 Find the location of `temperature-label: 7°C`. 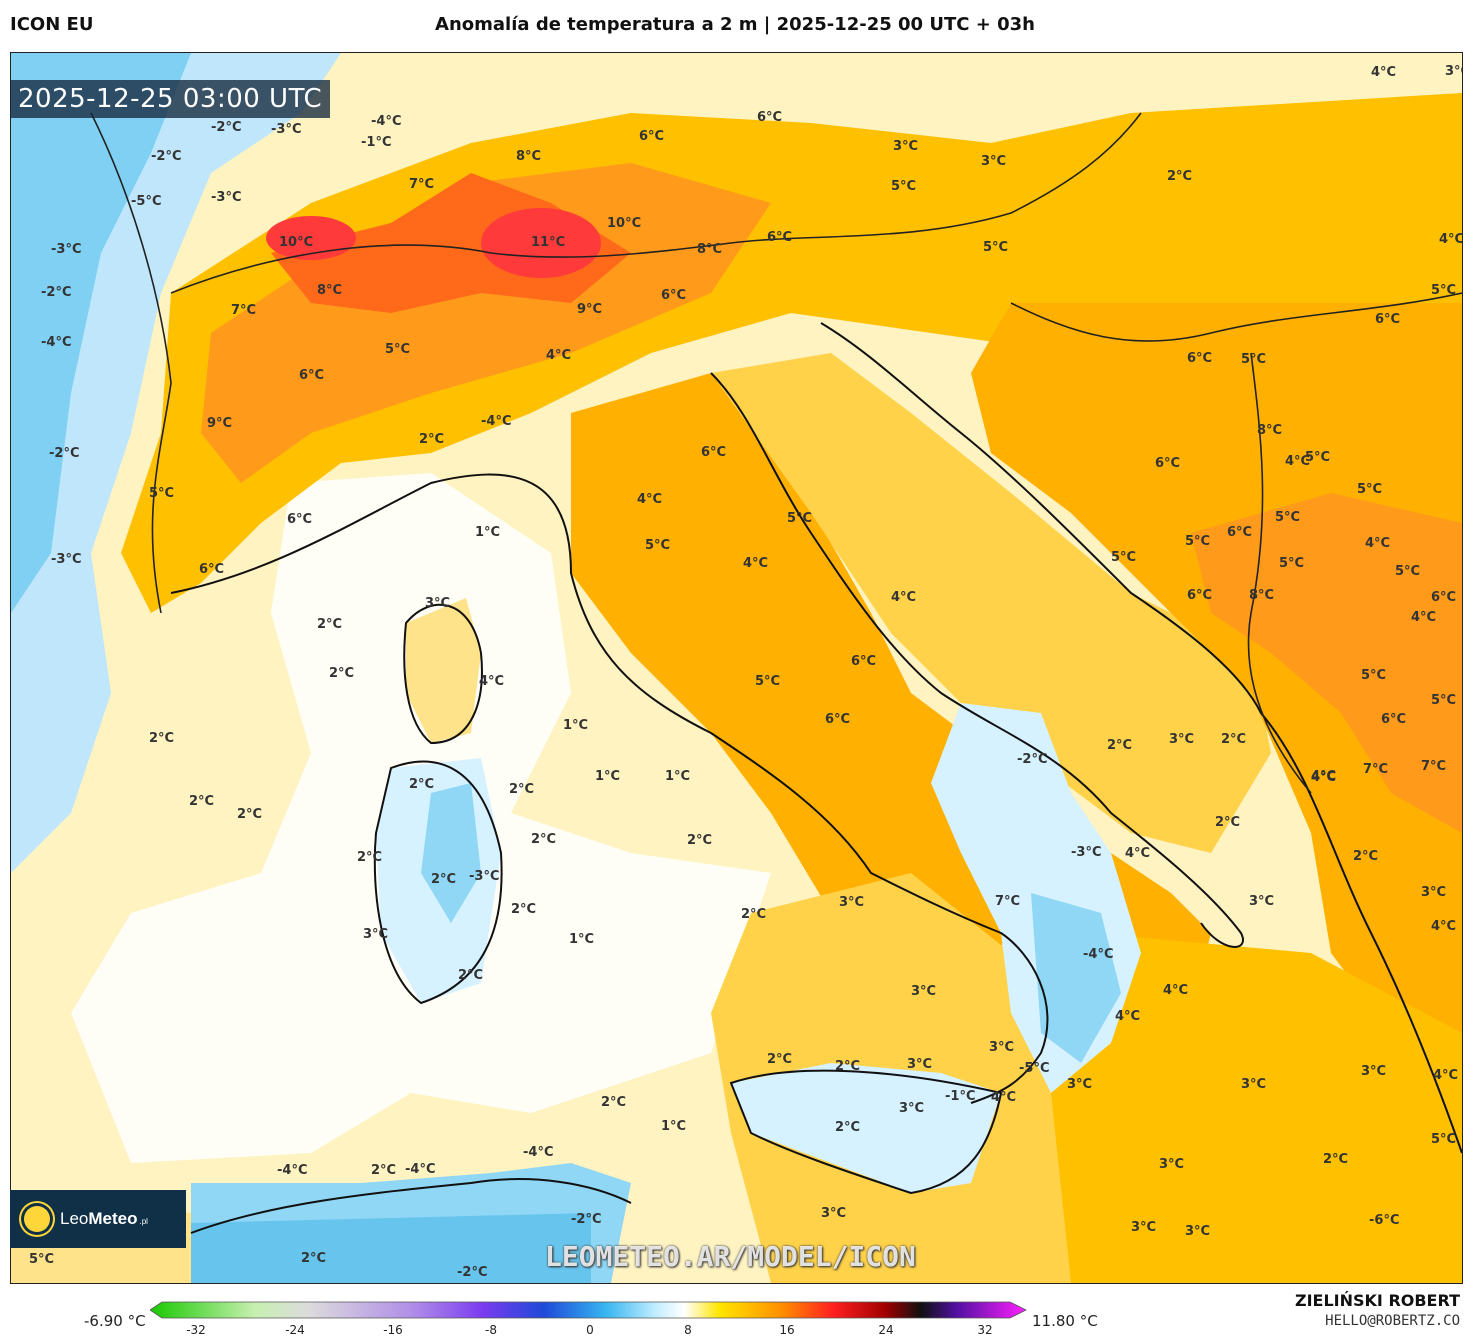

temperature-label: 7°C is located at coordinates (243, 310).